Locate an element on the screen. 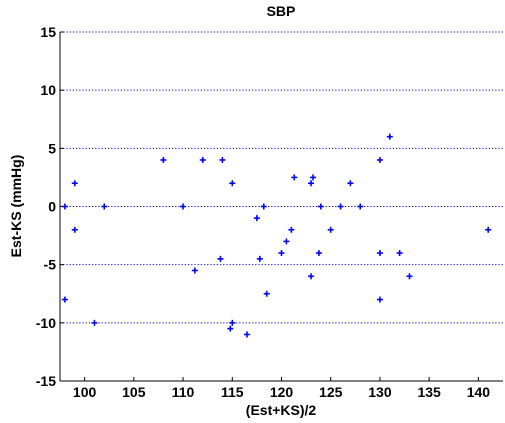 Image resolution: width=505 pixels, height=423 pixels. x-tick-label: 140 is located at coordinates (479, 392).